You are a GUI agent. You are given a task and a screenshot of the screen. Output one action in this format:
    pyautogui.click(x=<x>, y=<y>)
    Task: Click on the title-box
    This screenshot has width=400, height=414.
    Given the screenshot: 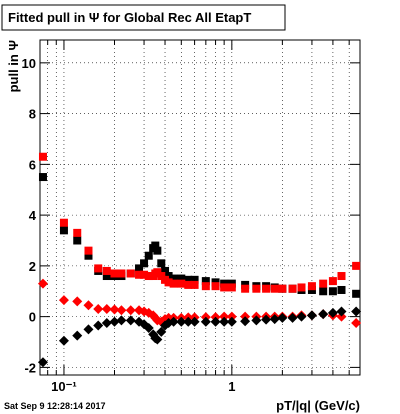 What is the action you would take?
    pyautogui.click(x=143, y=17)
    